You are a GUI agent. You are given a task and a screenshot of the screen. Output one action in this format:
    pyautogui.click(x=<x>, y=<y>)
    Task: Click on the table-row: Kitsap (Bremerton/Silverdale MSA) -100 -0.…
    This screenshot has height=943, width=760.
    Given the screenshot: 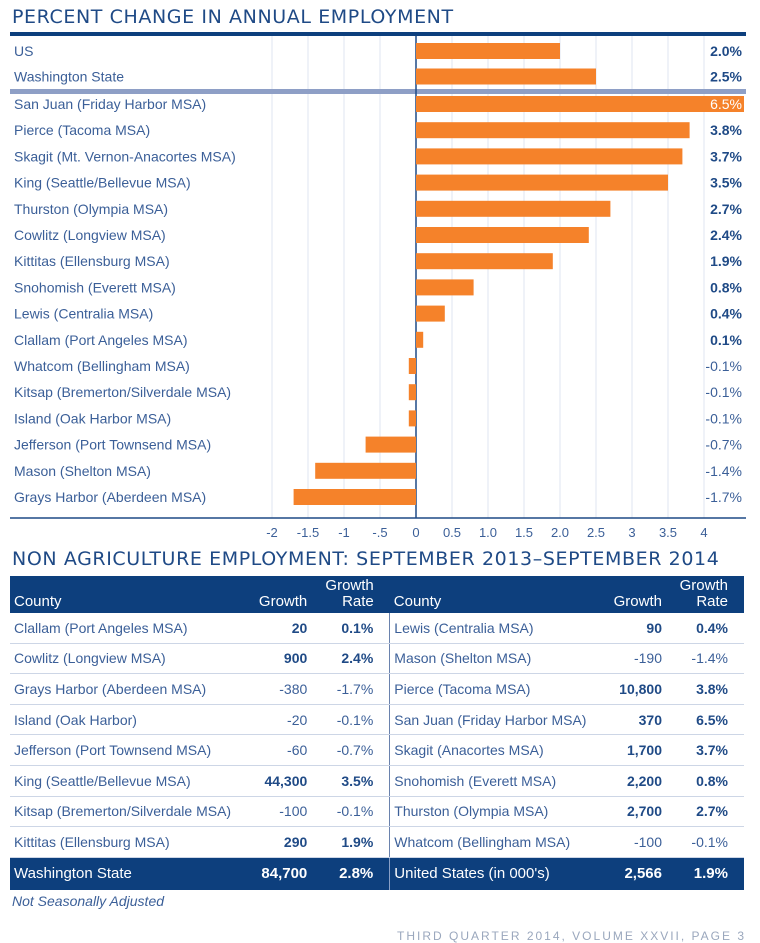 What is the action you would take?
    pyautogui.click(x=377, y=812)
    